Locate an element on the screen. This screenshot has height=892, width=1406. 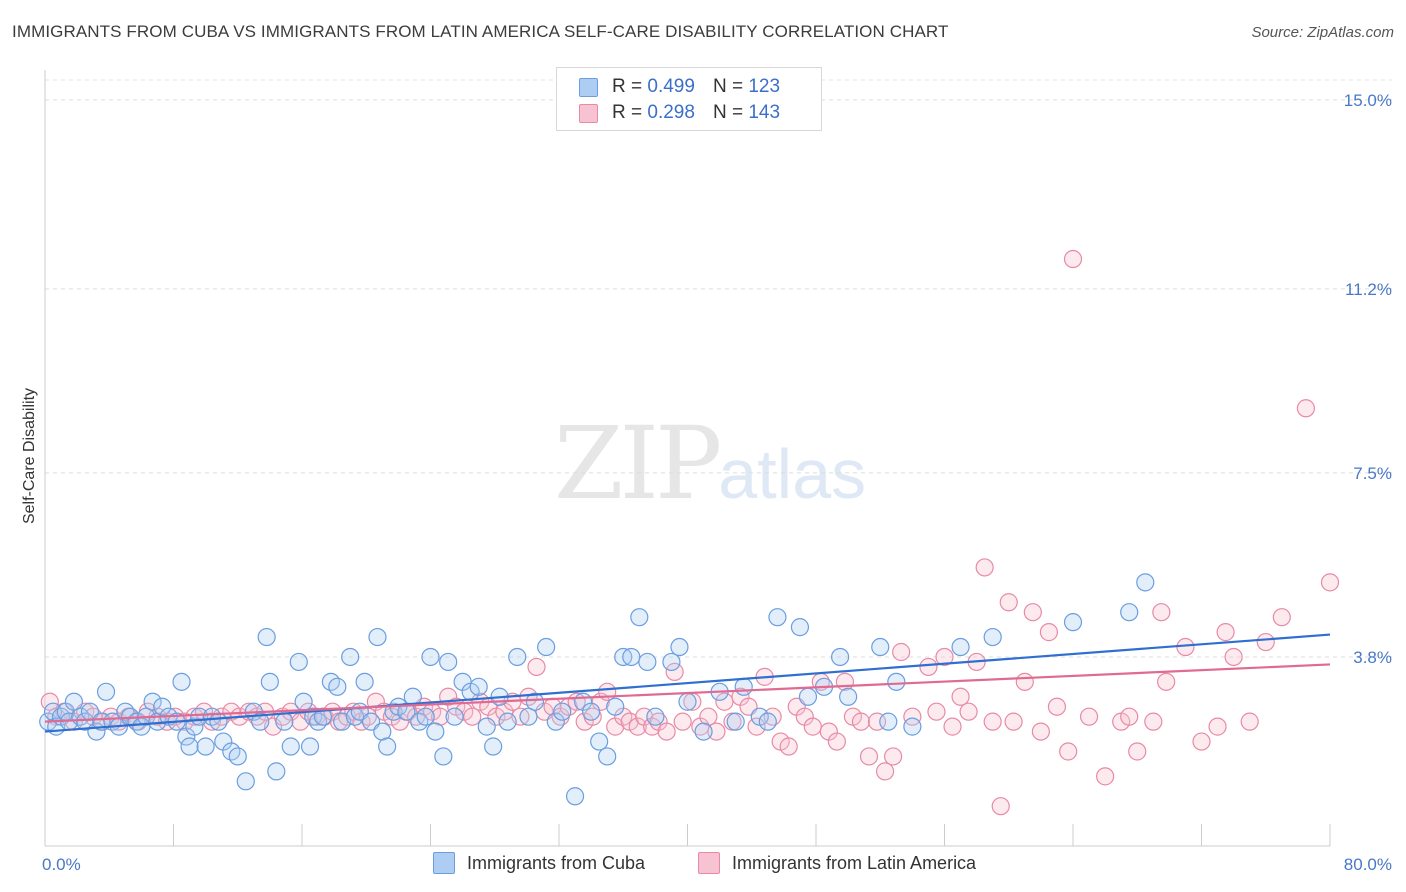
bottom-legend-swatch-latam is located at coordinates (709, 863).